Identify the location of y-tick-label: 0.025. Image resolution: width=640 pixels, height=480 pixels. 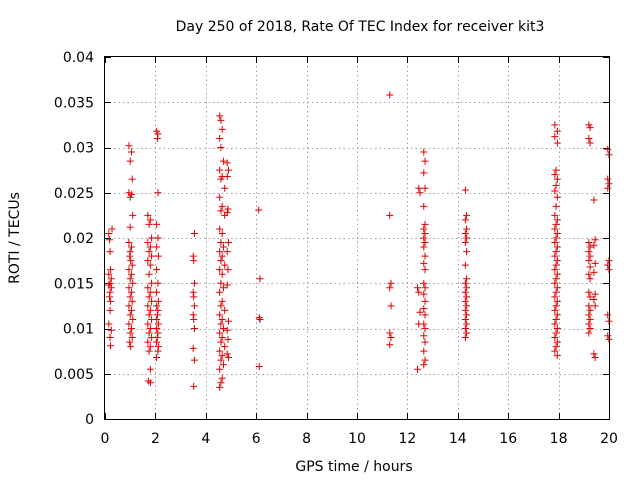
(74, 194).